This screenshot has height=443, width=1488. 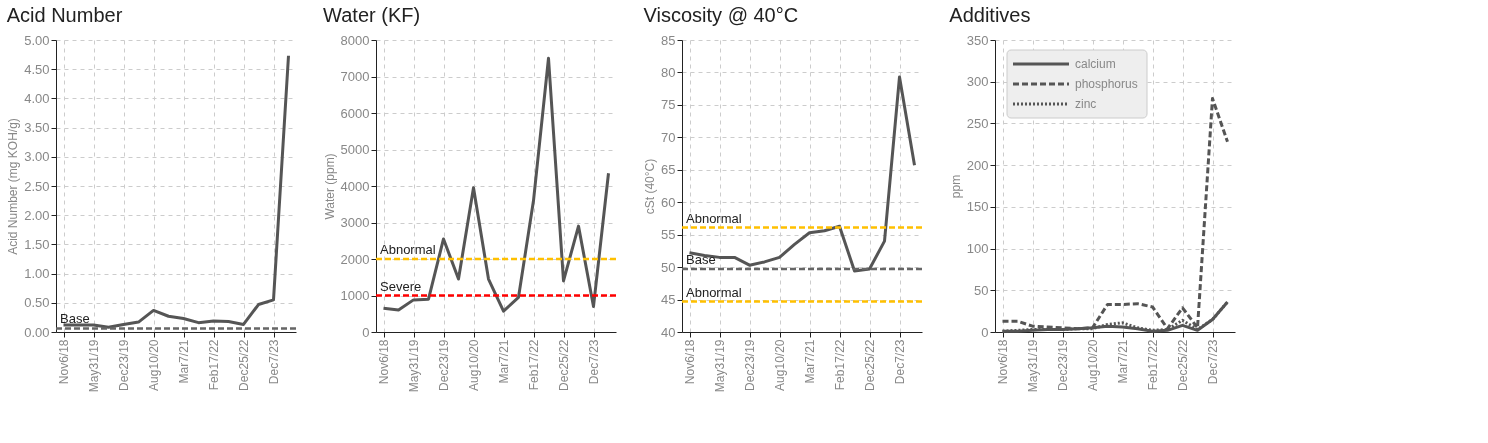 What do you see at coordinates (668, 332) in the screenshot?
I see `y-tick-label: 40` at bounding box center [668, 332].